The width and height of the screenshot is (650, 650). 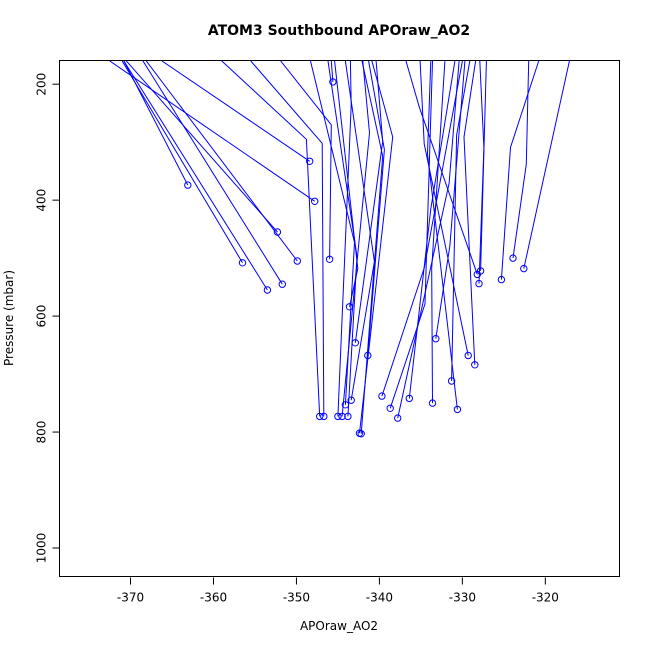 I want to click on y-tick-label: 600, so click(x=42, y=316).